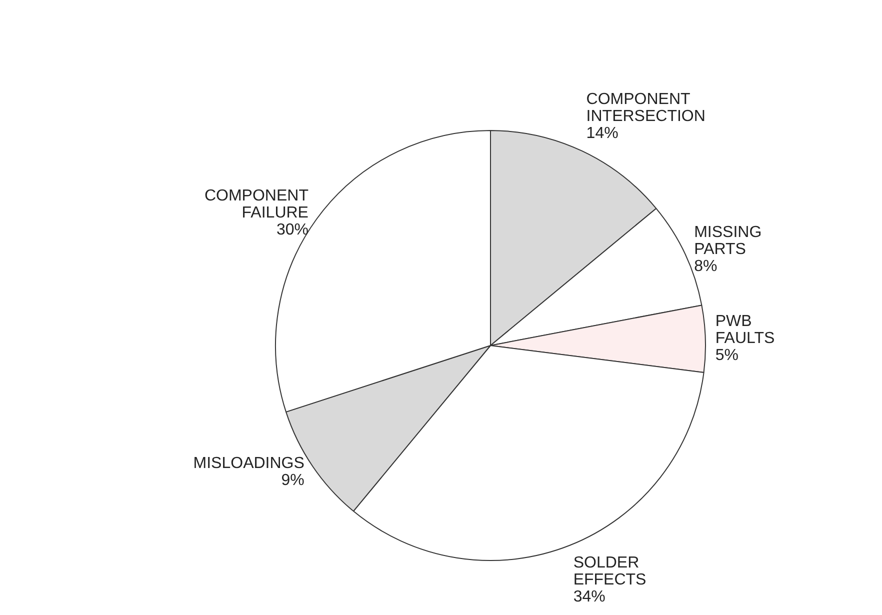  I want to click on slice-label: MISSING PARTS, so click(728, 241).